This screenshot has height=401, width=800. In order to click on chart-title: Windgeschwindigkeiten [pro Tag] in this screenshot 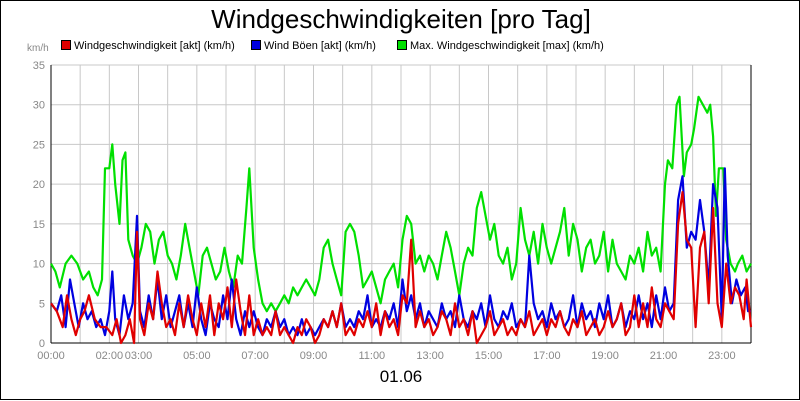, I will do `click(401, 19)`.